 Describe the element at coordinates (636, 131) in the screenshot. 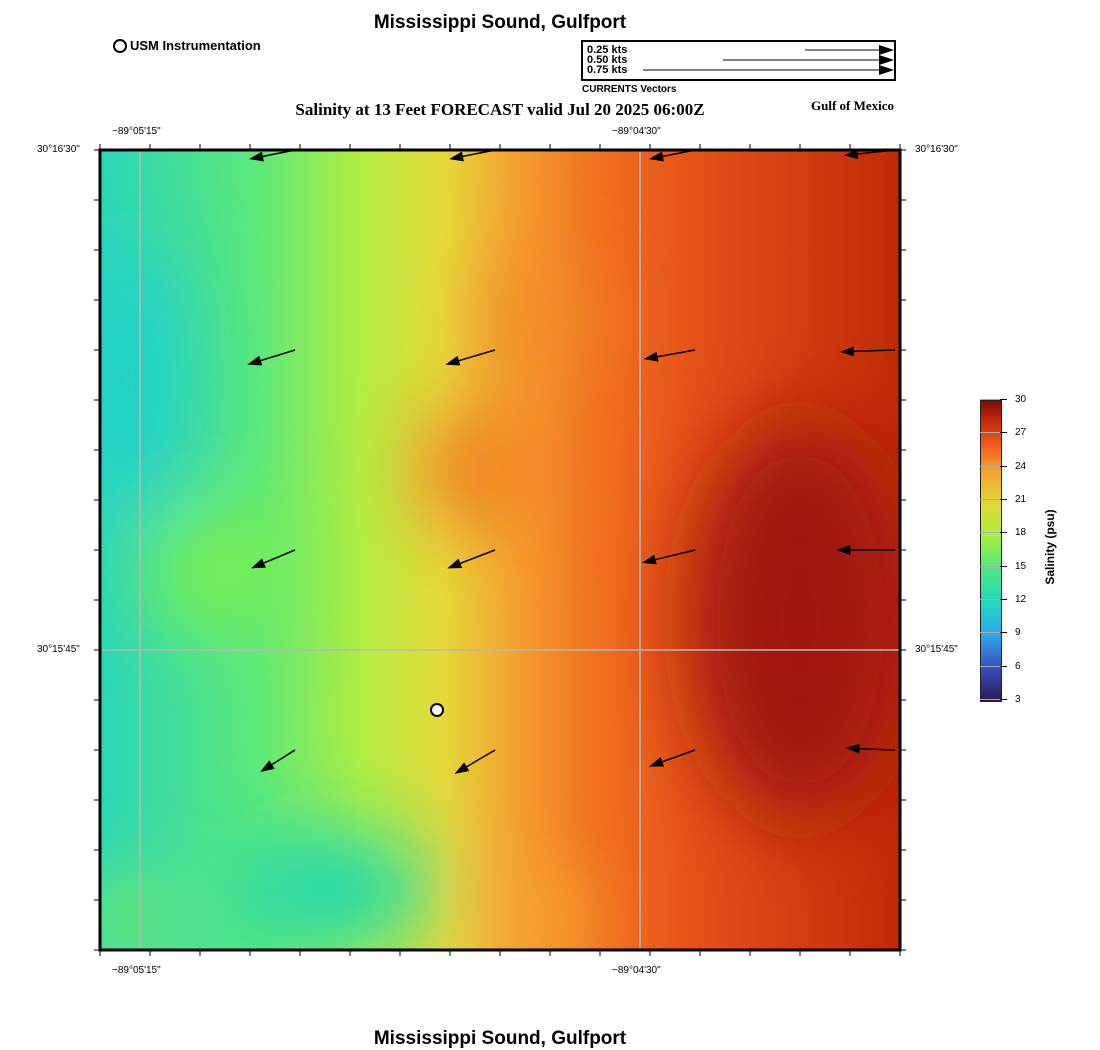

I see `lon-label-top: −89°04'30"` at that location.